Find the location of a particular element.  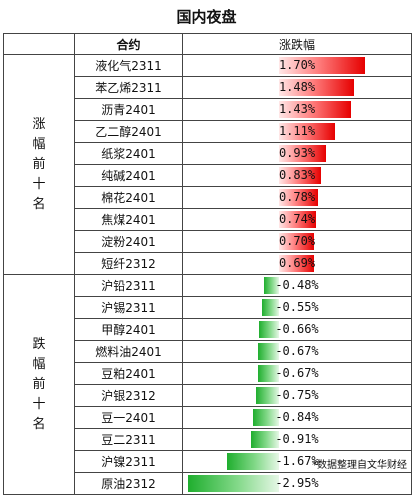

change-cell: -1.67% is located at coordinates (297, 461).